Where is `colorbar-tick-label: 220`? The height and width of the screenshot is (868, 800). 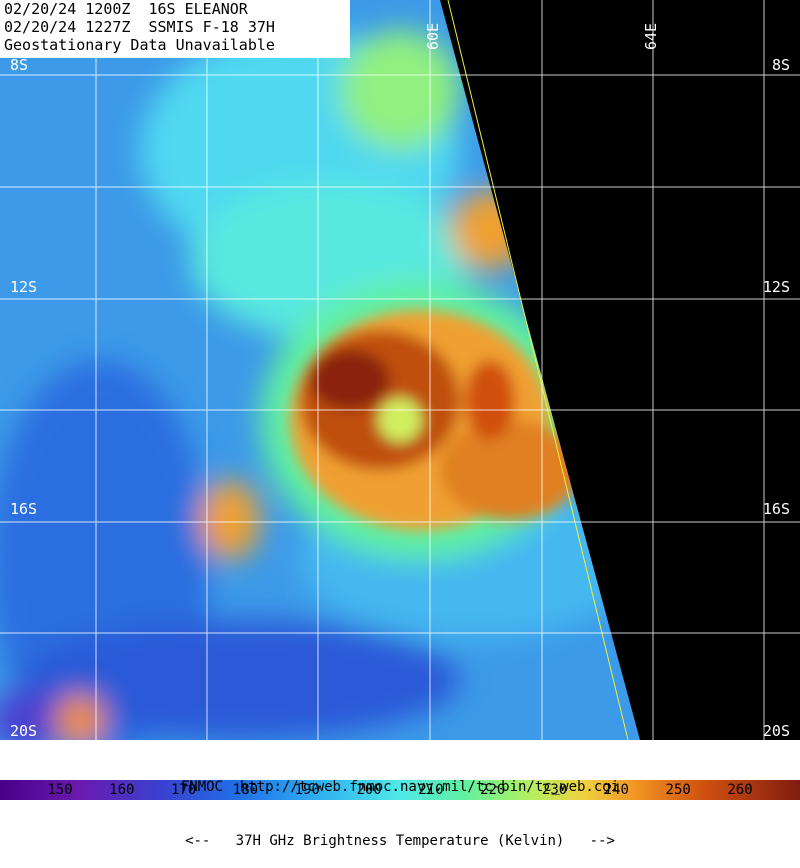
colorbar-tick-label: 220 is located at coordinates (492, 790).